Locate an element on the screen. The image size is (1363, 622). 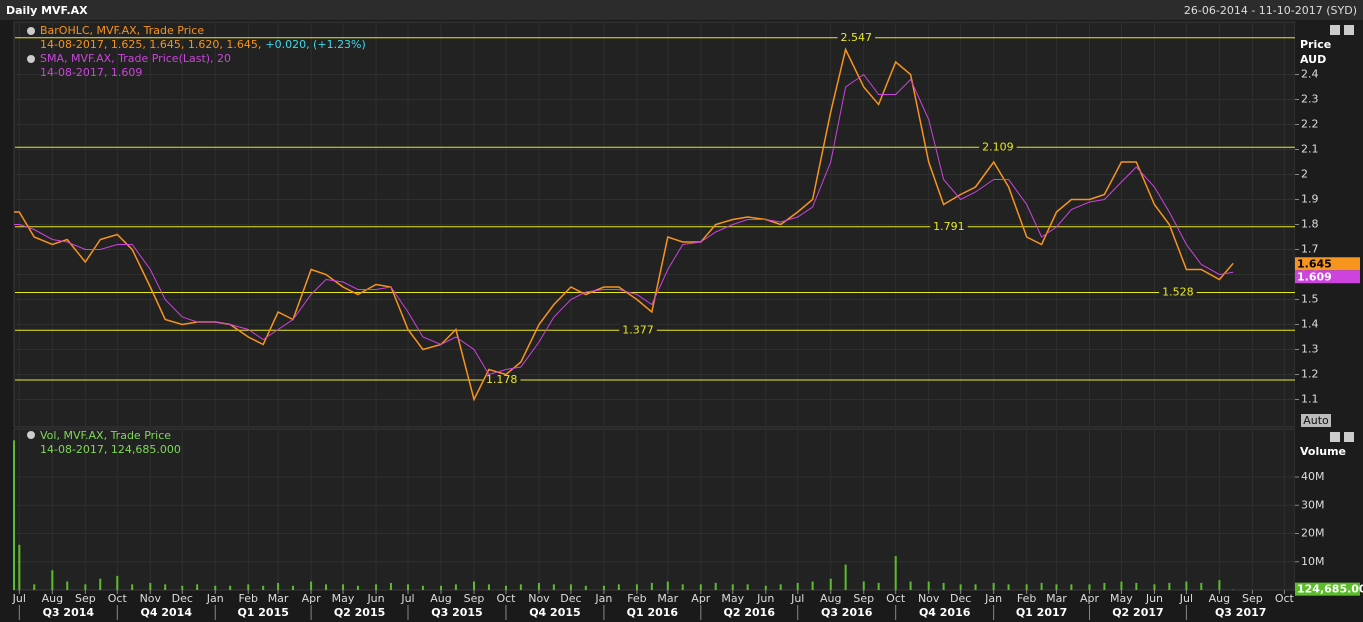
y-tick-label: 2.1 is located at coordinates (1310, 149).